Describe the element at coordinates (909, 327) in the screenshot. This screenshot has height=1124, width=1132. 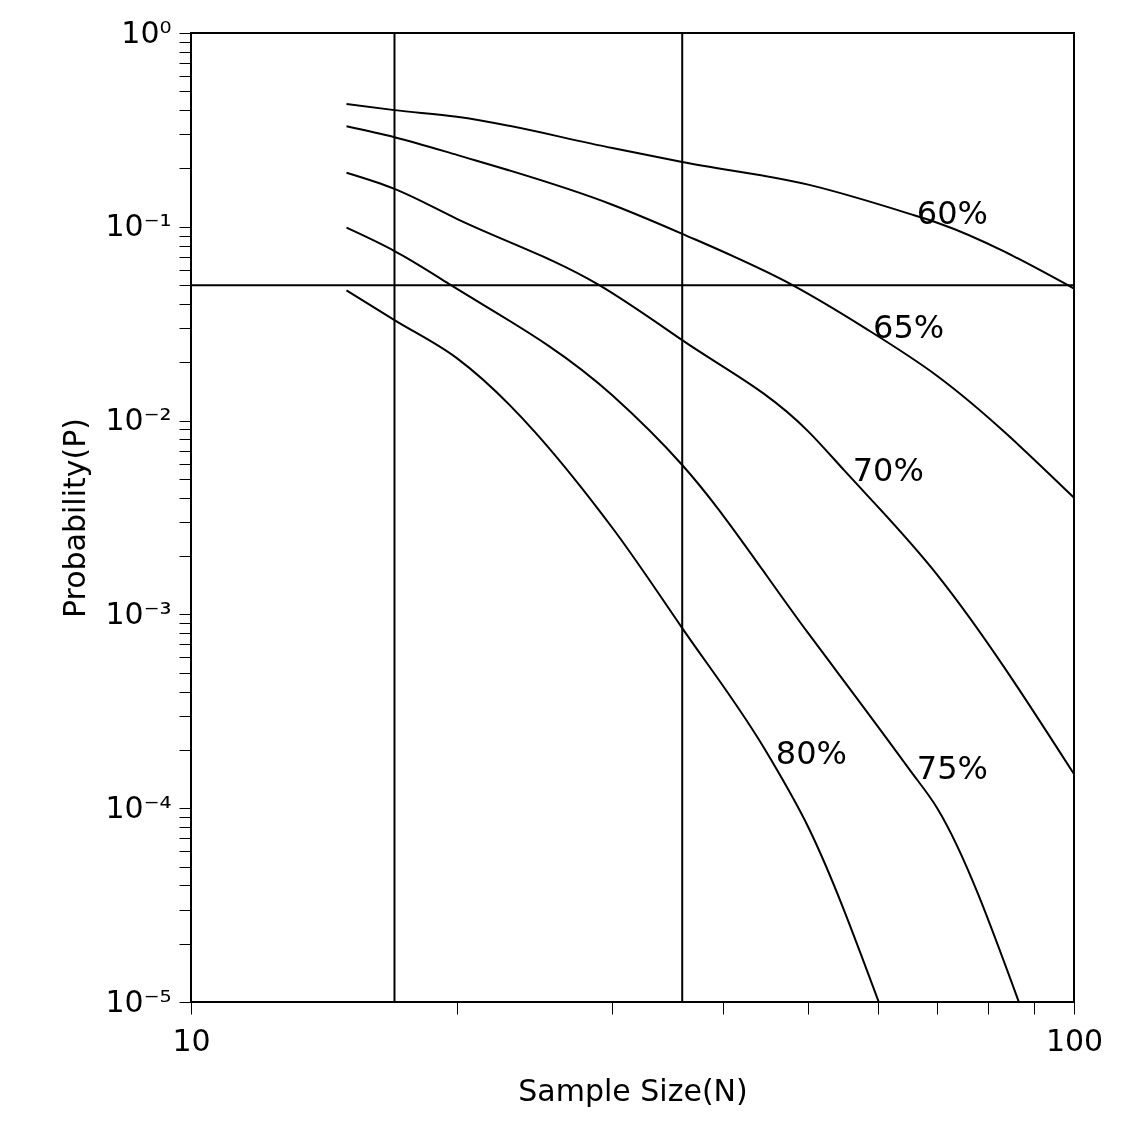
I see `annotation: 65%` at that location.